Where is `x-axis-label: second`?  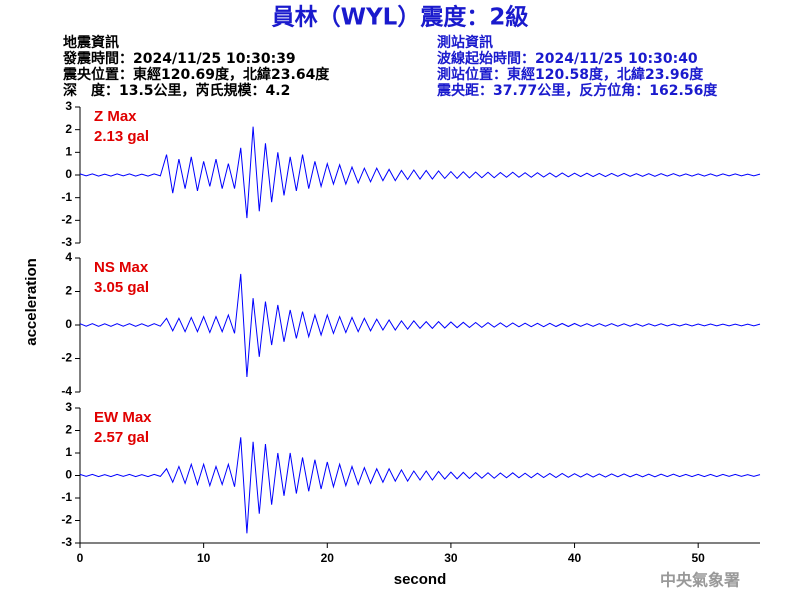
x-axis-label: second is located at coordinates (420, 579).